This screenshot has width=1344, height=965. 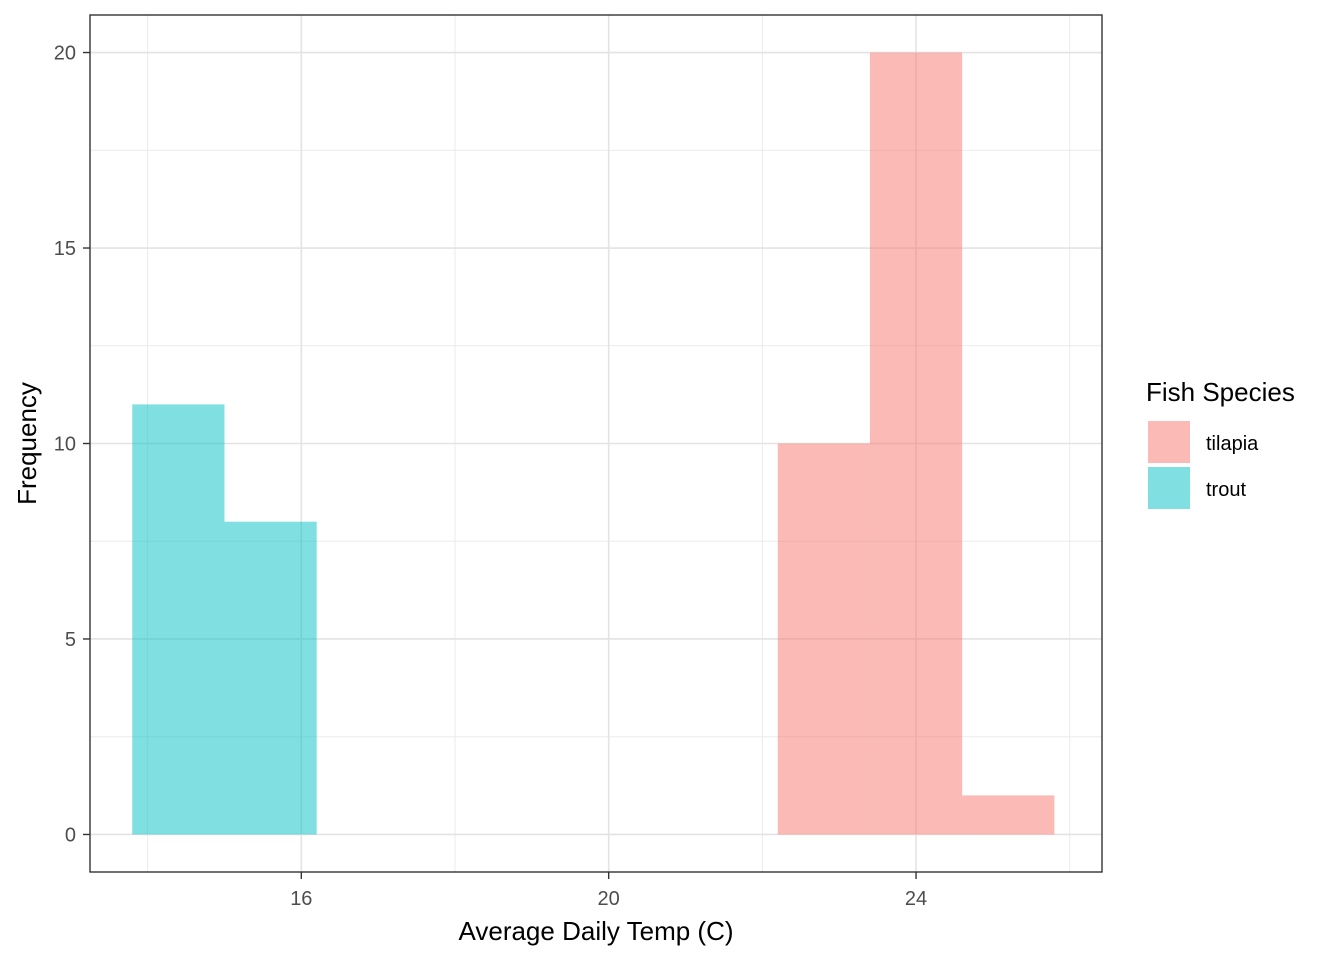 I want to click on y-tick-label: 0, so click(x=70, y=835).